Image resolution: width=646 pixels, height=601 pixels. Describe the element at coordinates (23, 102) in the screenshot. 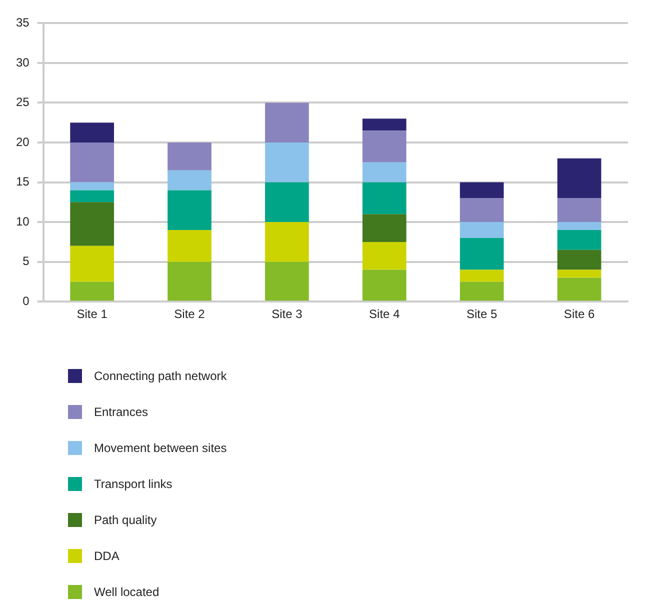

I see `y-tick-label: 25` at that location.